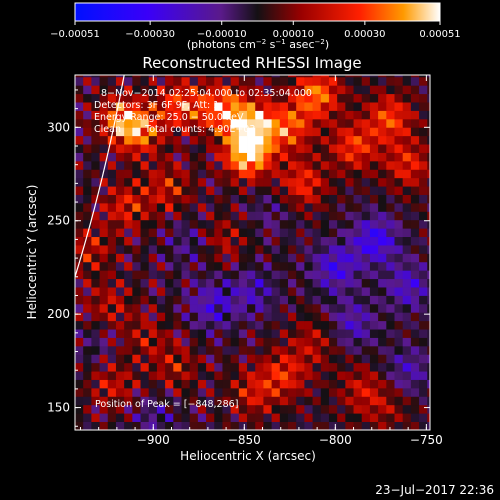 This screenshot has width=500, height=500. I want to click on timestamp: 23−Jul−2017 22:36, so click(434, 490).